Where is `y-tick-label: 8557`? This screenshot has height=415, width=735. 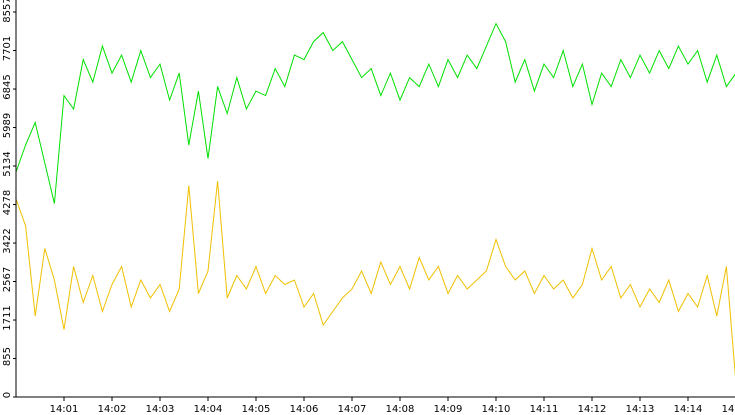 y-tick-label: 8557 is located at coordinates (7, 11).